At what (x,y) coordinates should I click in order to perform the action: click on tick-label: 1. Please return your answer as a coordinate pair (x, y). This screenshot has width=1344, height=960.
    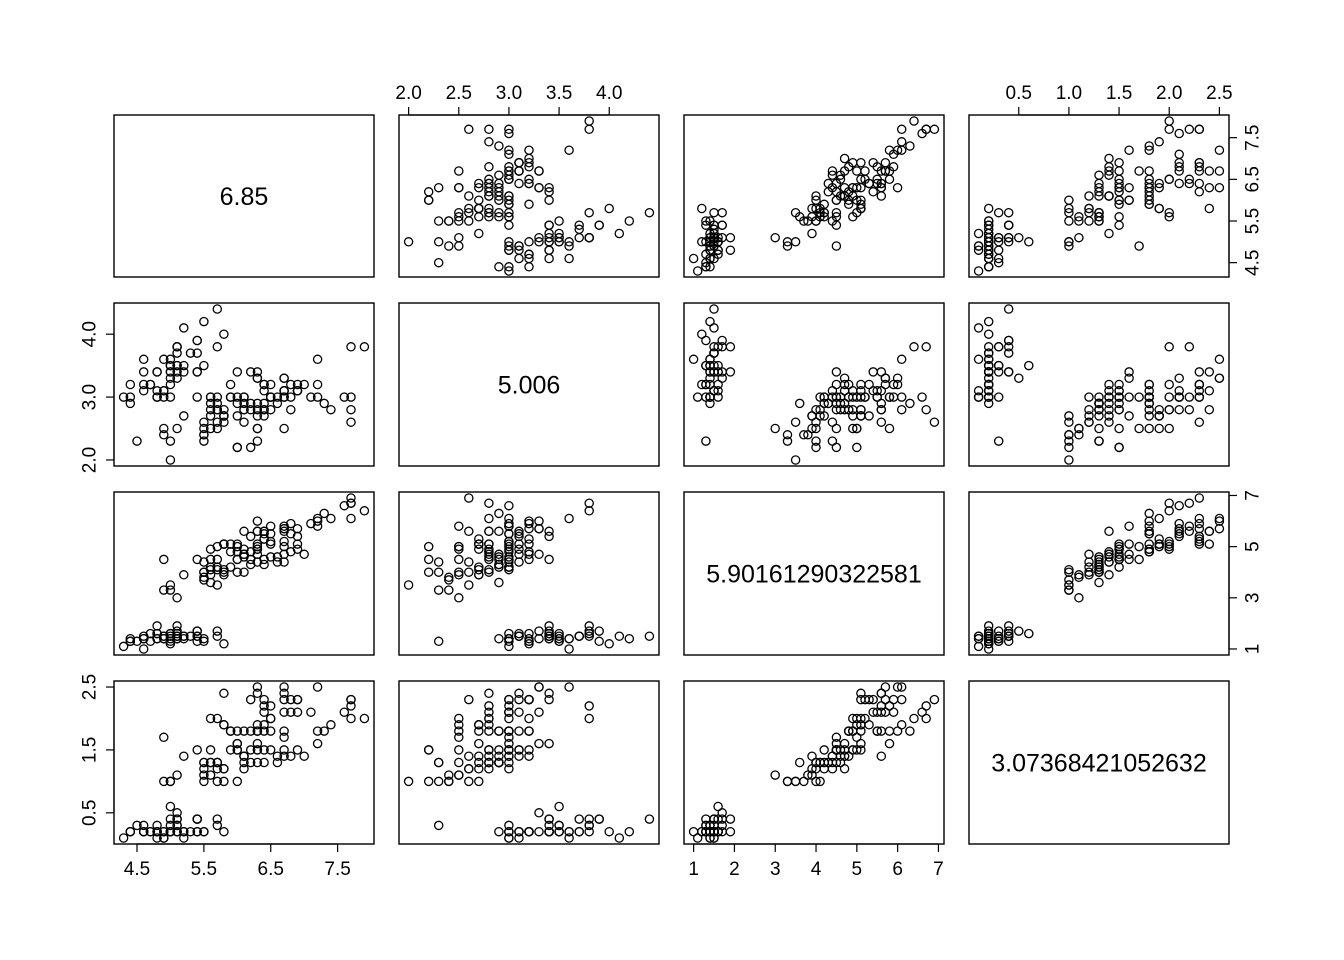
    Looking at the image, I should click on (1252, 649).